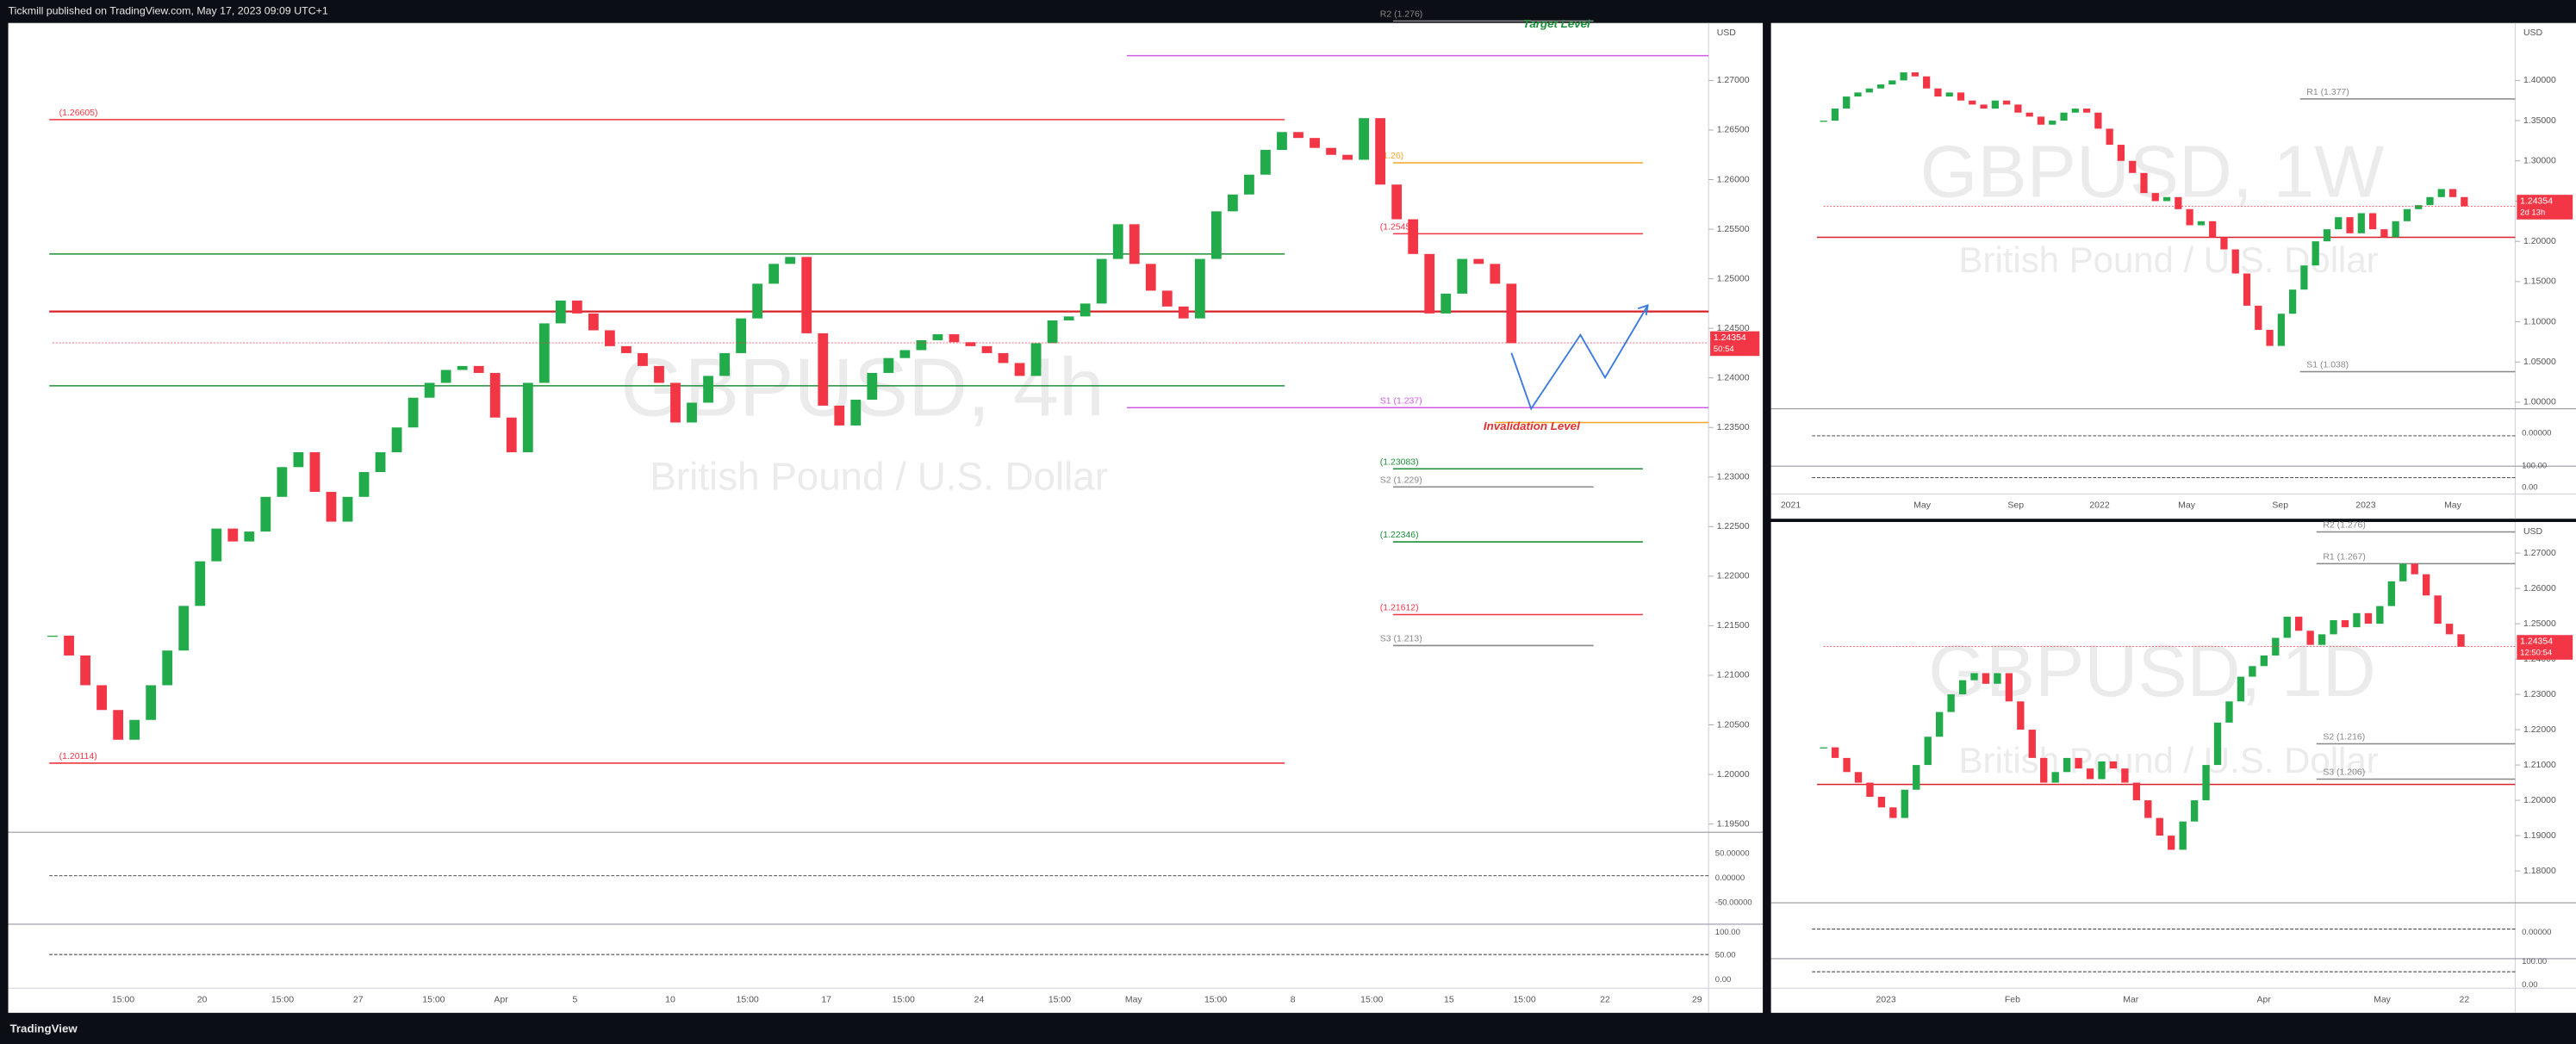  I want to click on y-tick-label: 1.05000, so click(2540, 362).